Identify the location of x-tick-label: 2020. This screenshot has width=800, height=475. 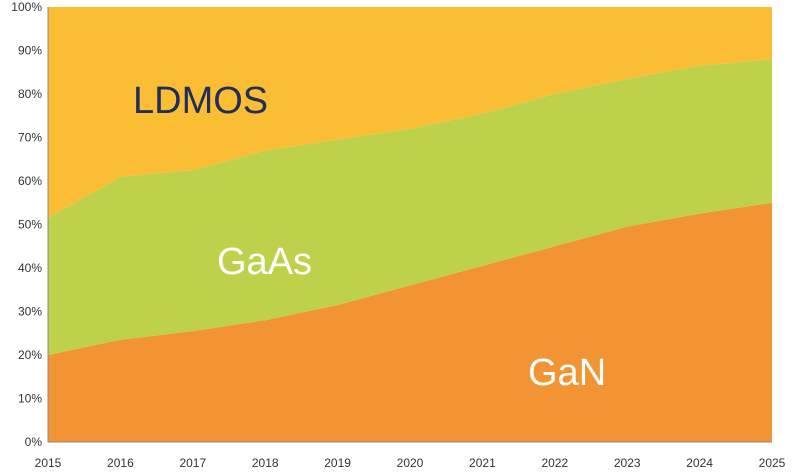
(410, 463).